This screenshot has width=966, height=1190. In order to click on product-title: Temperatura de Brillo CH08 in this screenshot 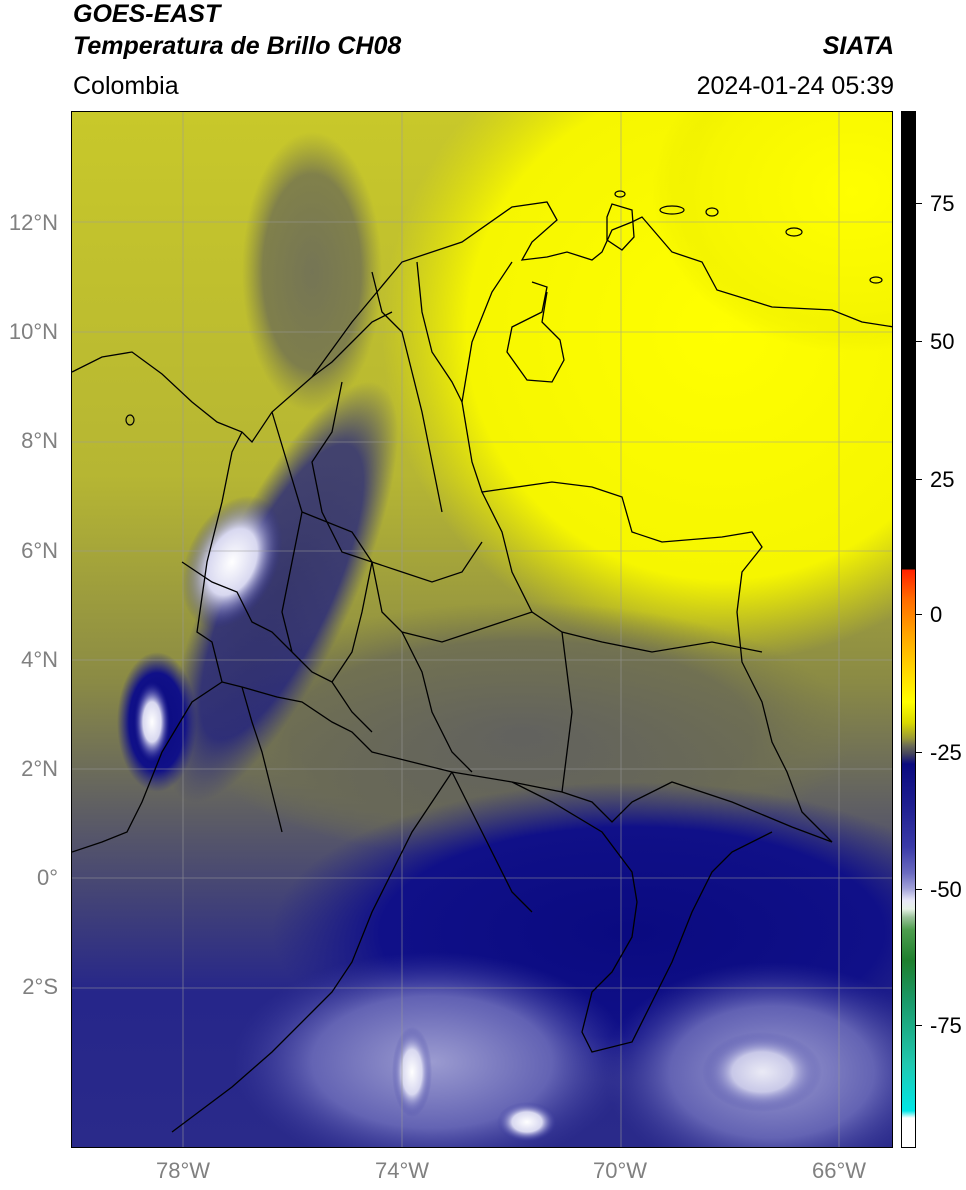, I will do `click(237, 46)`.